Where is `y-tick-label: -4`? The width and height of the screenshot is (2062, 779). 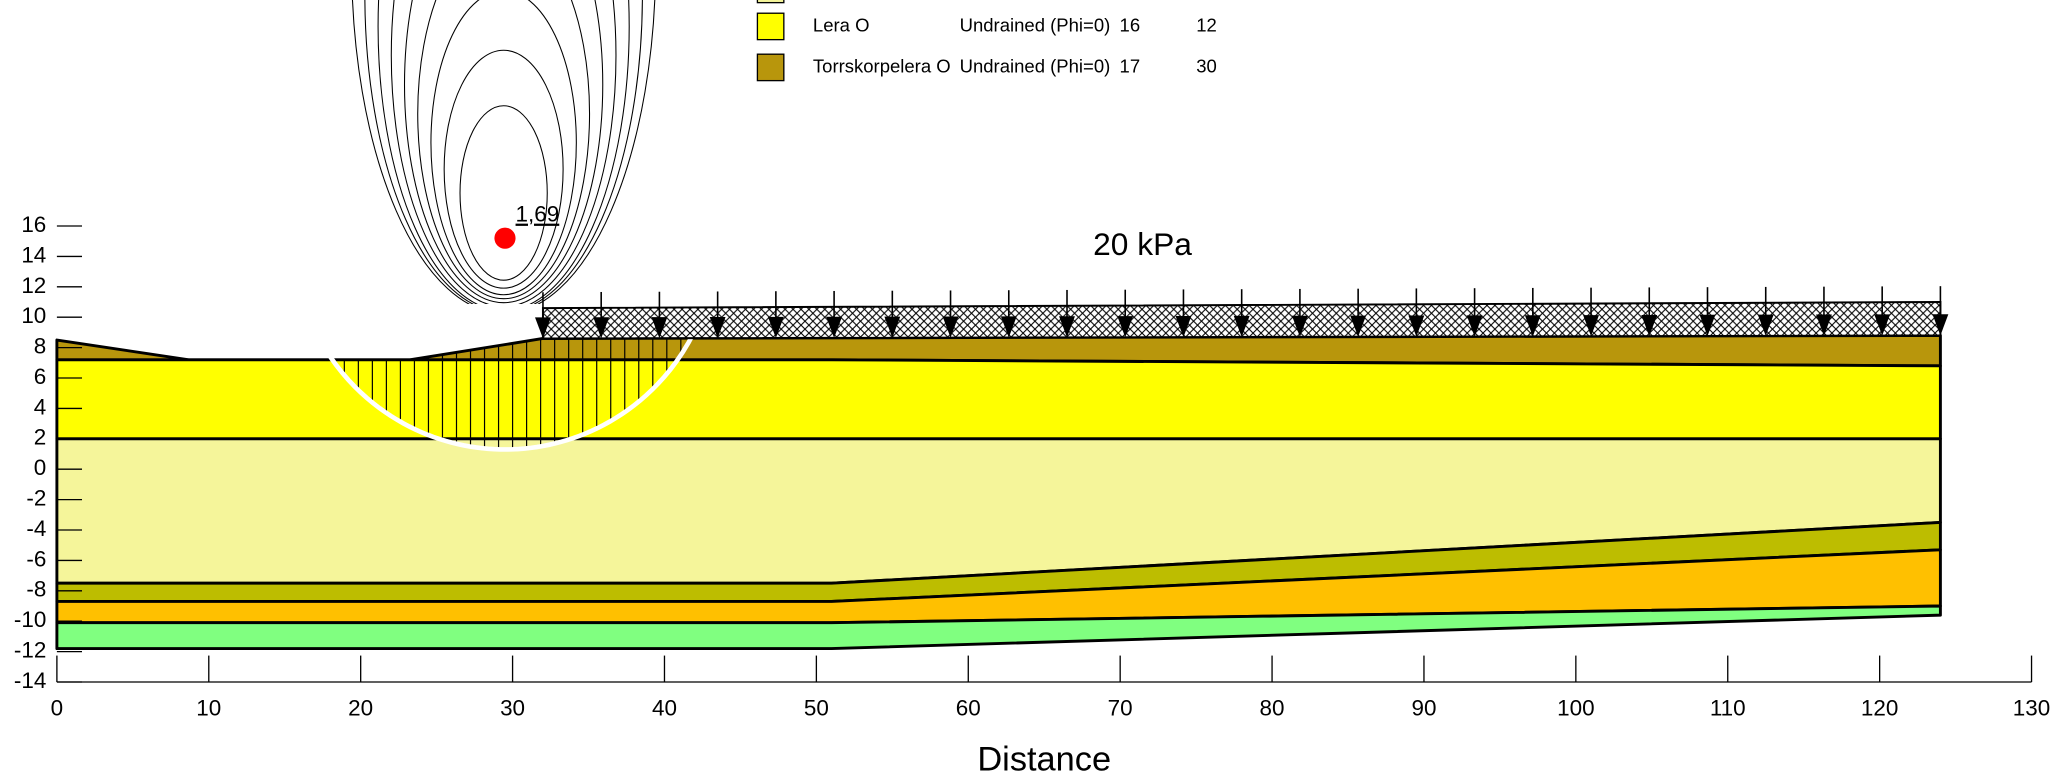 y-tick-label: -4 is located at coordinates (36, 528).